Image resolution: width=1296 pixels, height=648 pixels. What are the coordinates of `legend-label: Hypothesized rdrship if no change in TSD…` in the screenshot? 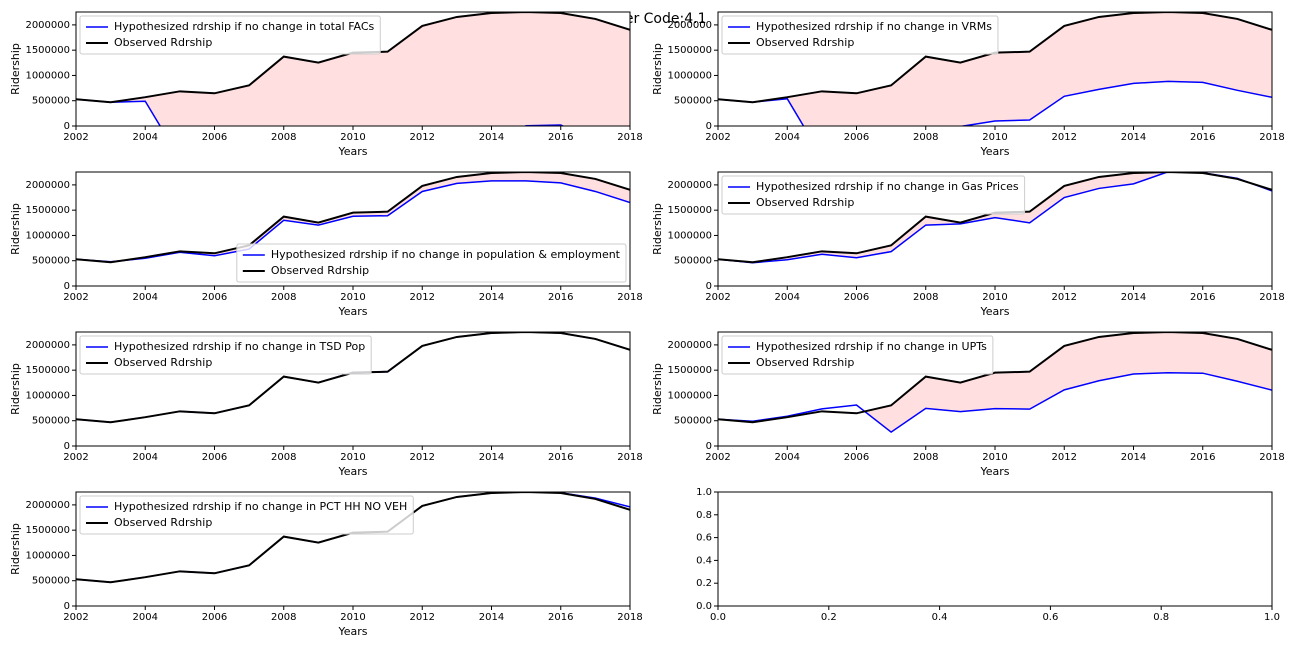 It's located at (239, 346).